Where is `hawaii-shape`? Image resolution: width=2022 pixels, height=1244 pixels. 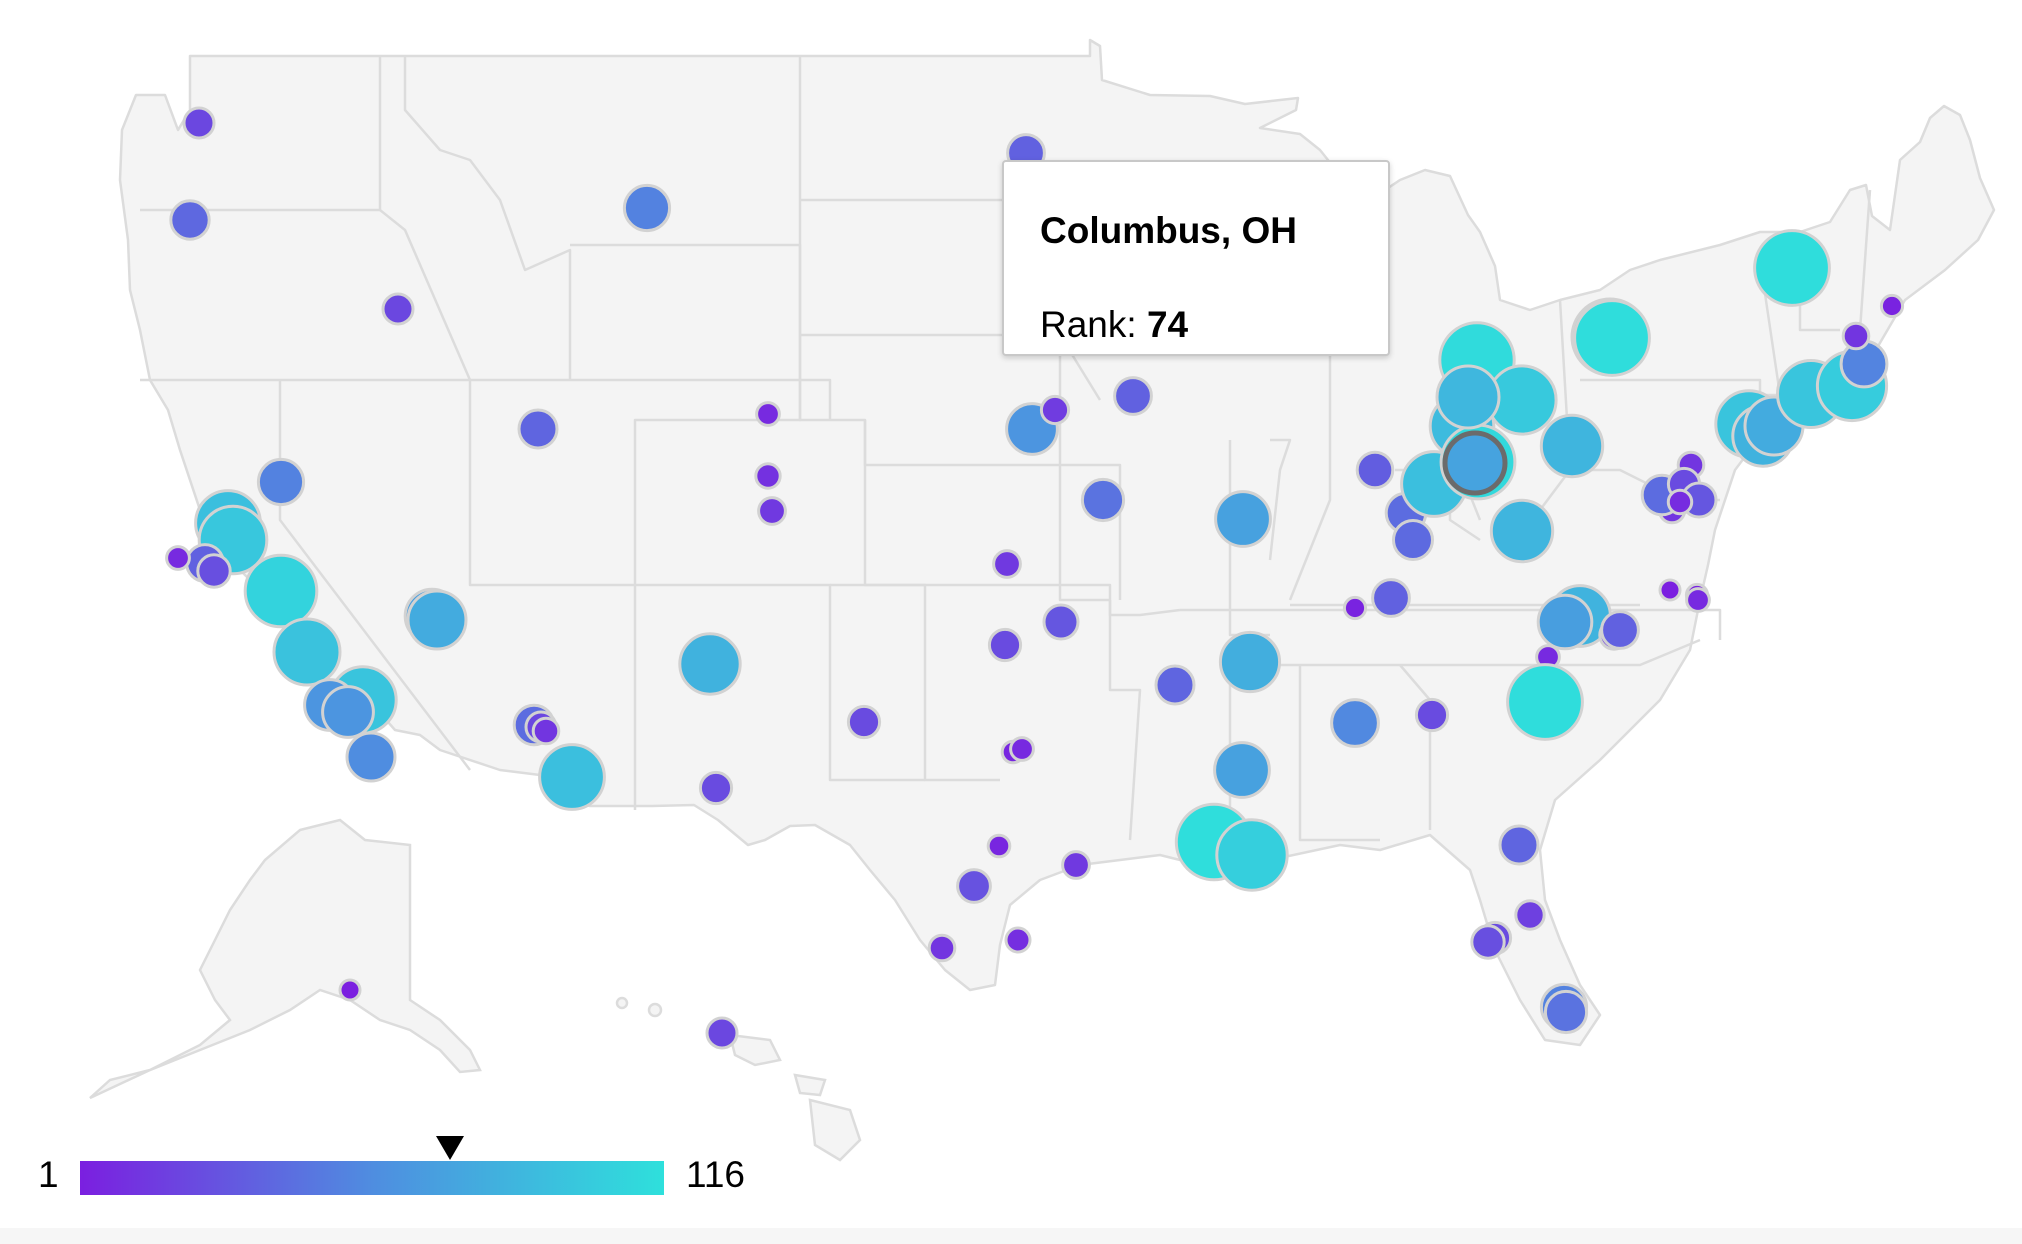 hawaii-shape is located at coordinates (738, 1079).